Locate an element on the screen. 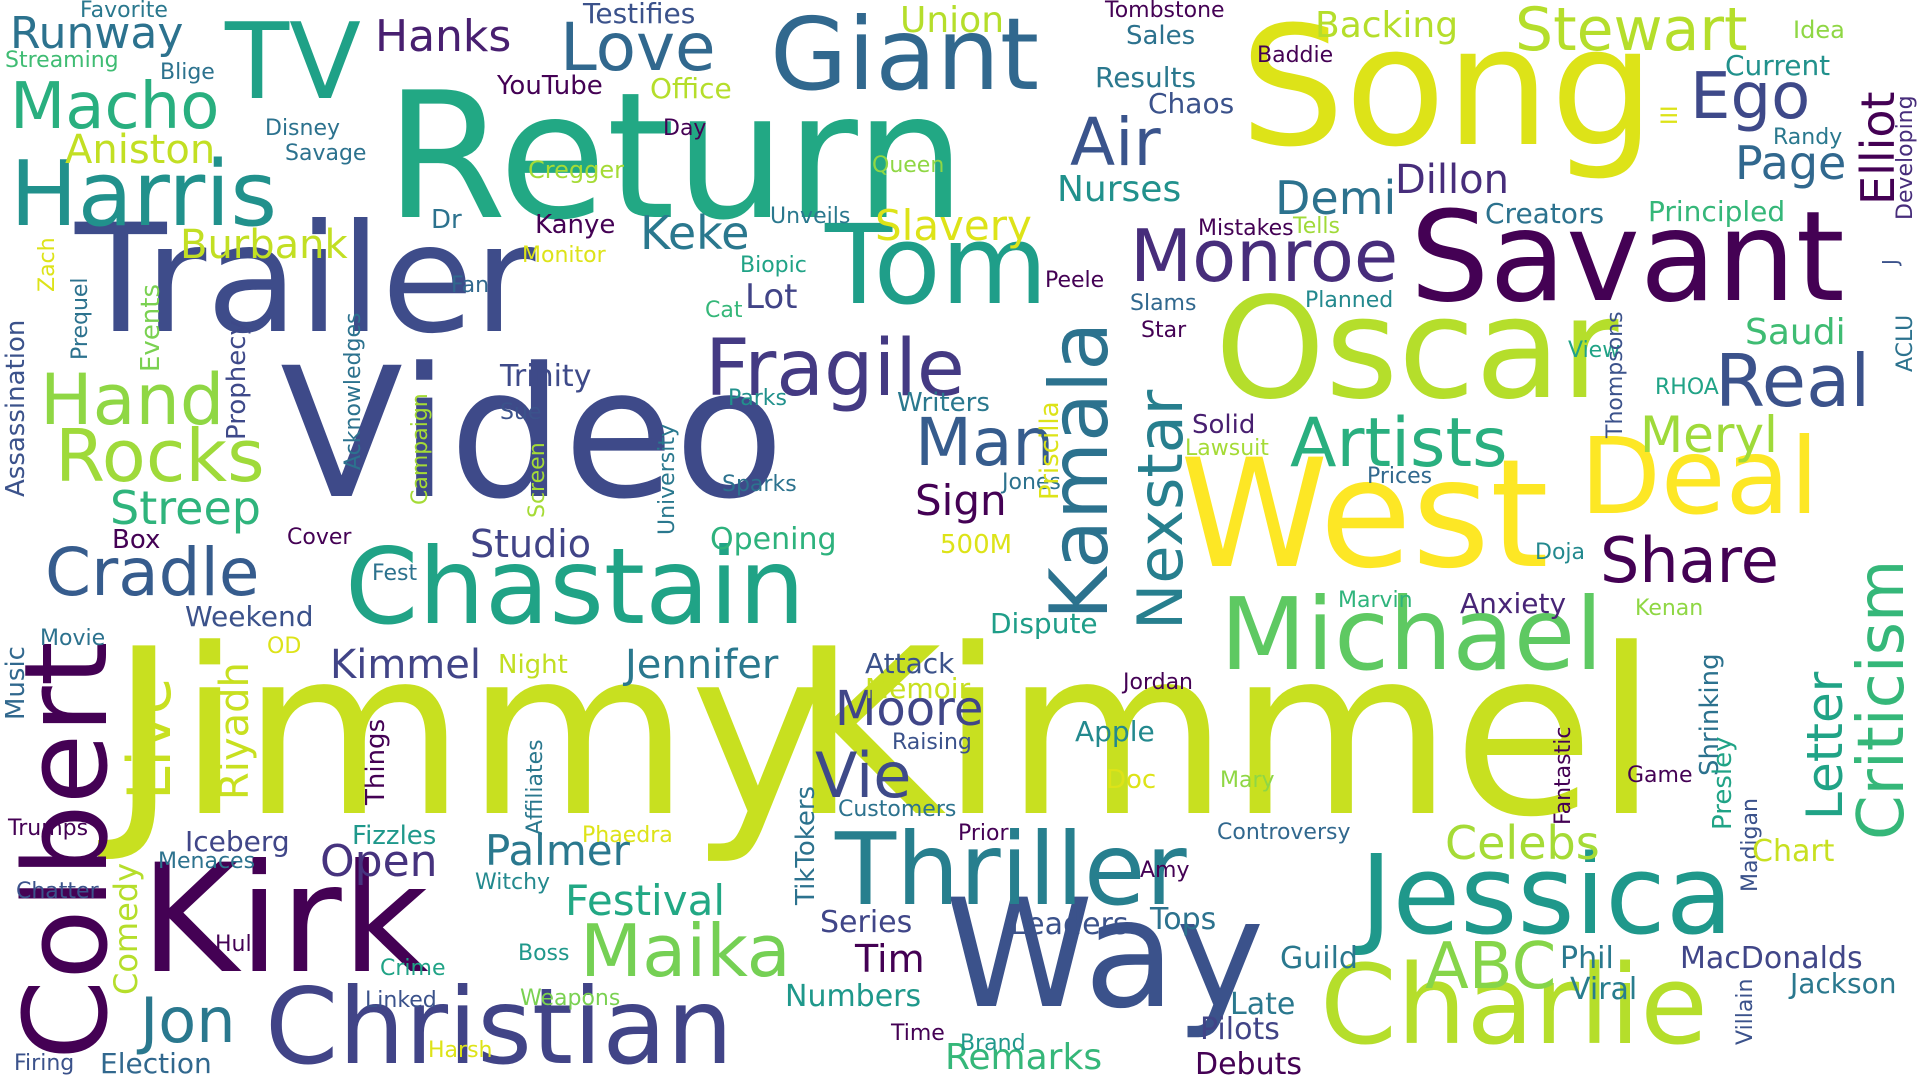  cloud-word: Jimmy is located at coordinates (468, 734).